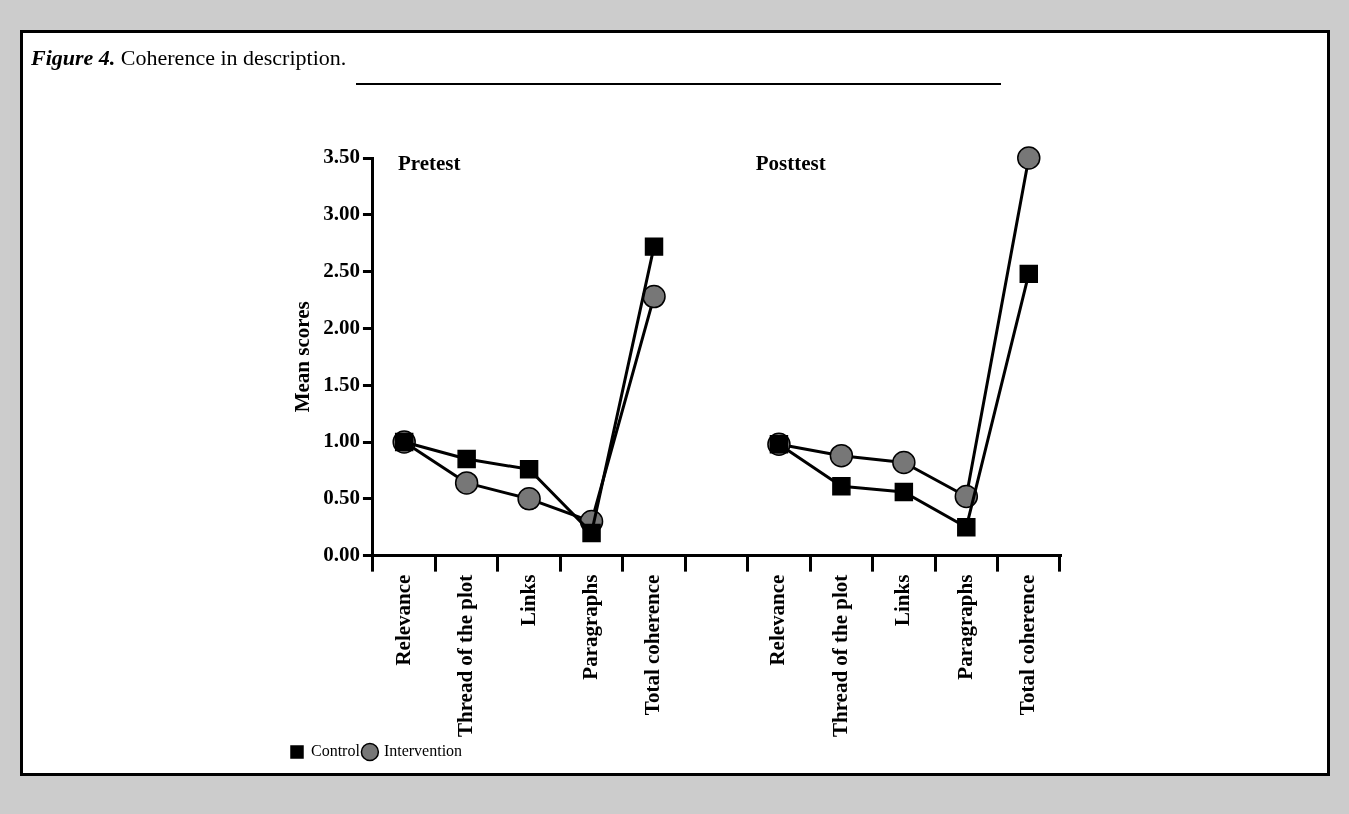 Image resolution: width=1349 pixels, height=814 pixels. I want to click on y-tick-label: 1.00, so click(341, 440).